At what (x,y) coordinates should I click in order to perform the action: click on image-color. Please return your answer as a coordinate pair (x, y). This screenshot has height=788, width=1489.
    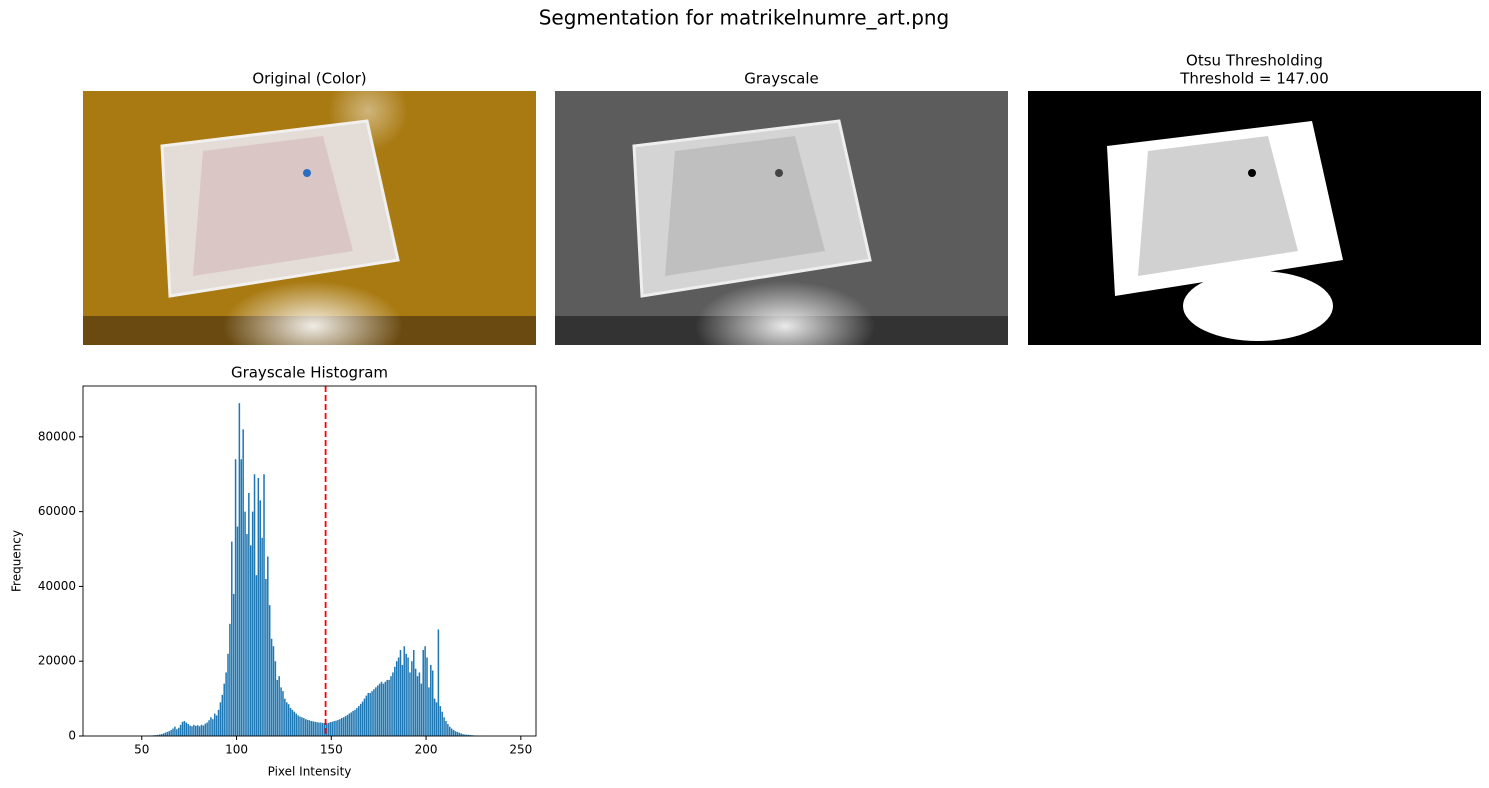
    Looking at the image, I should click on (309, 221).